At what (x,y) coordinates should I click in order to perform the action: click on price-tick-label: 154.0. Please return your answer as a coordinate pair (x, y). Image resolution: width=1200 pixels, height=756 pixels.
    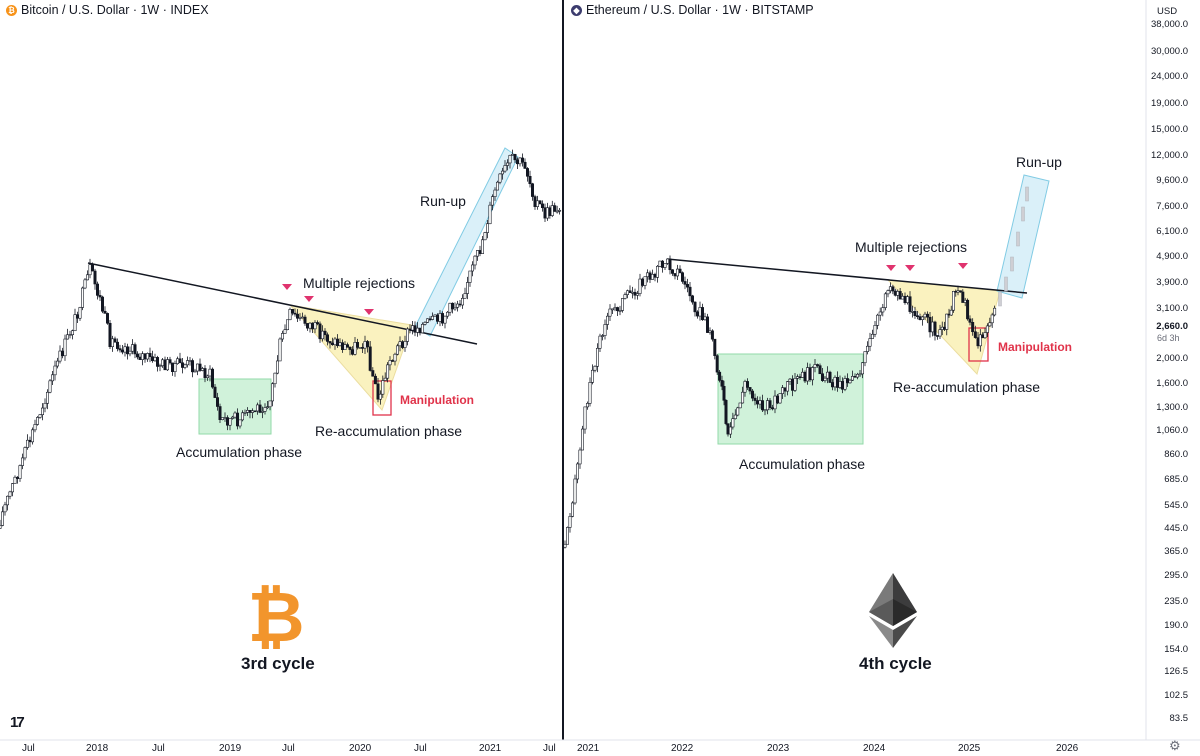
    Looking at the image, I should click on (1176, 649).